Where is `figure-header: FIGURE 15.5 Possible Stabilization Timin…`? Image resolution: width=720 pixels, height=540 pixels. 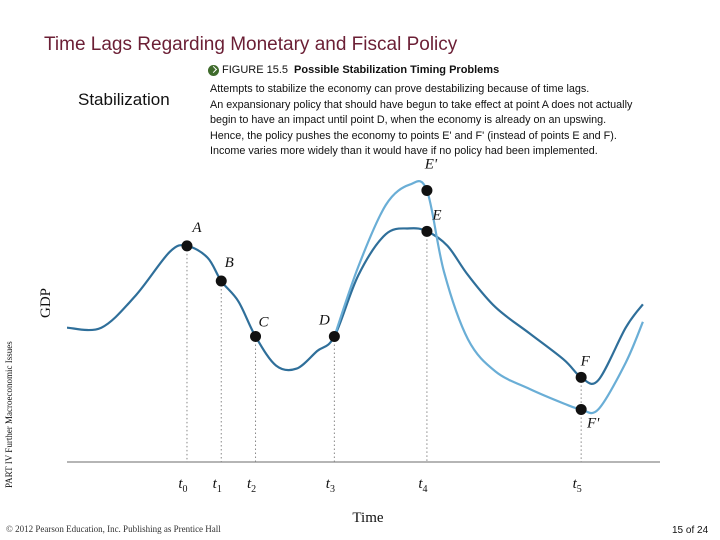 figure-header: FIGURE 15.5 Possible Stabilization Timin… is located at coordinates (353, 70).